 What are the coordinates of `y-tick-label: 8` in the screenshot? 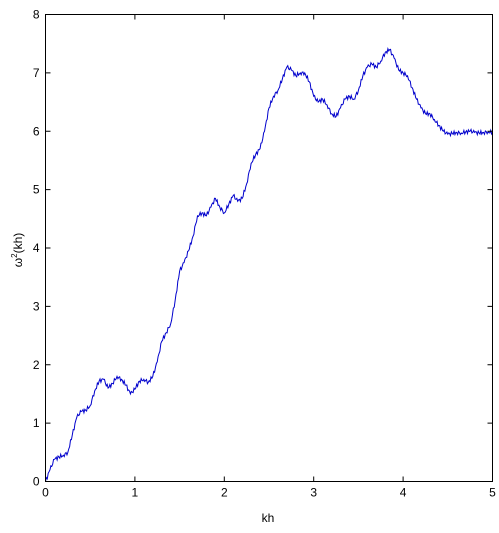 It's located at (36, 15).